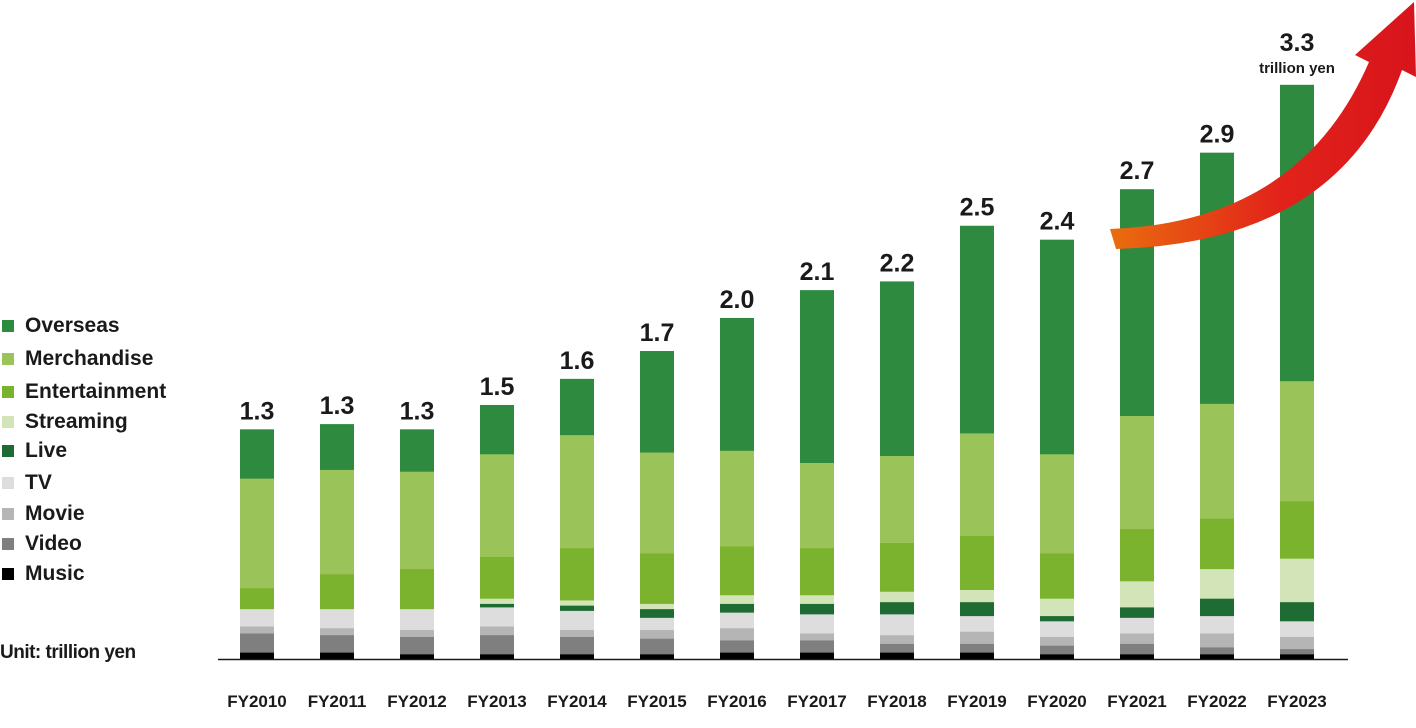  What do you see at coordinates (1297, 43) in the screenshot?
I see `bar-total-label: 3.3` at bounding box center [1297, 43].